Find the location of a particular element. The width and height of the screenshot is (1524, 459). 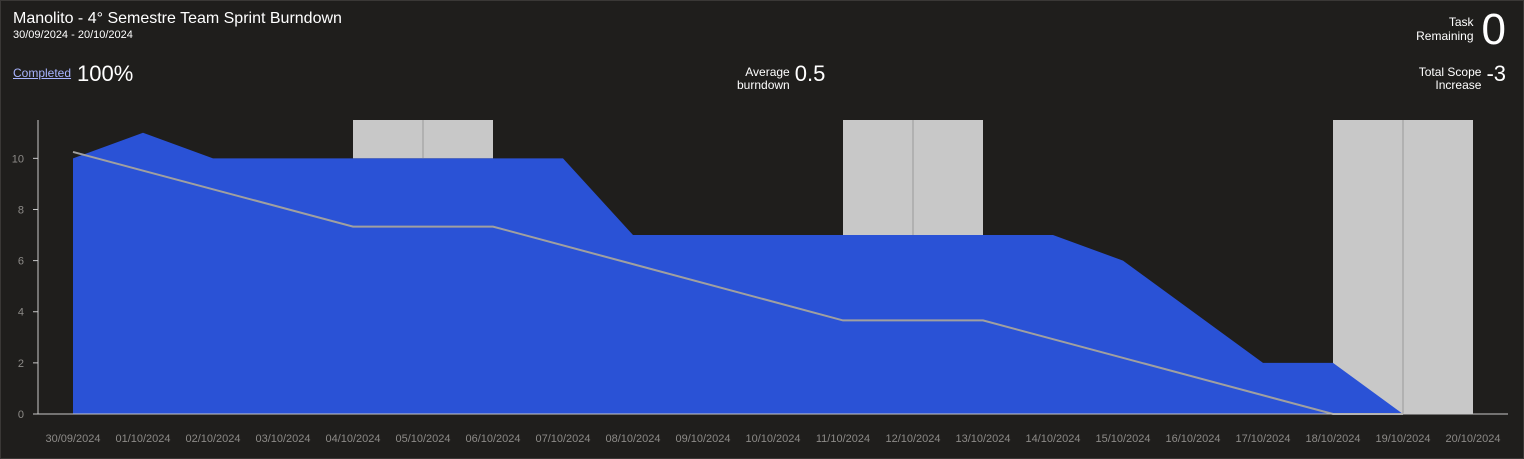

scope-label-line1: Total Scope is located at coordinates (1450, 72).